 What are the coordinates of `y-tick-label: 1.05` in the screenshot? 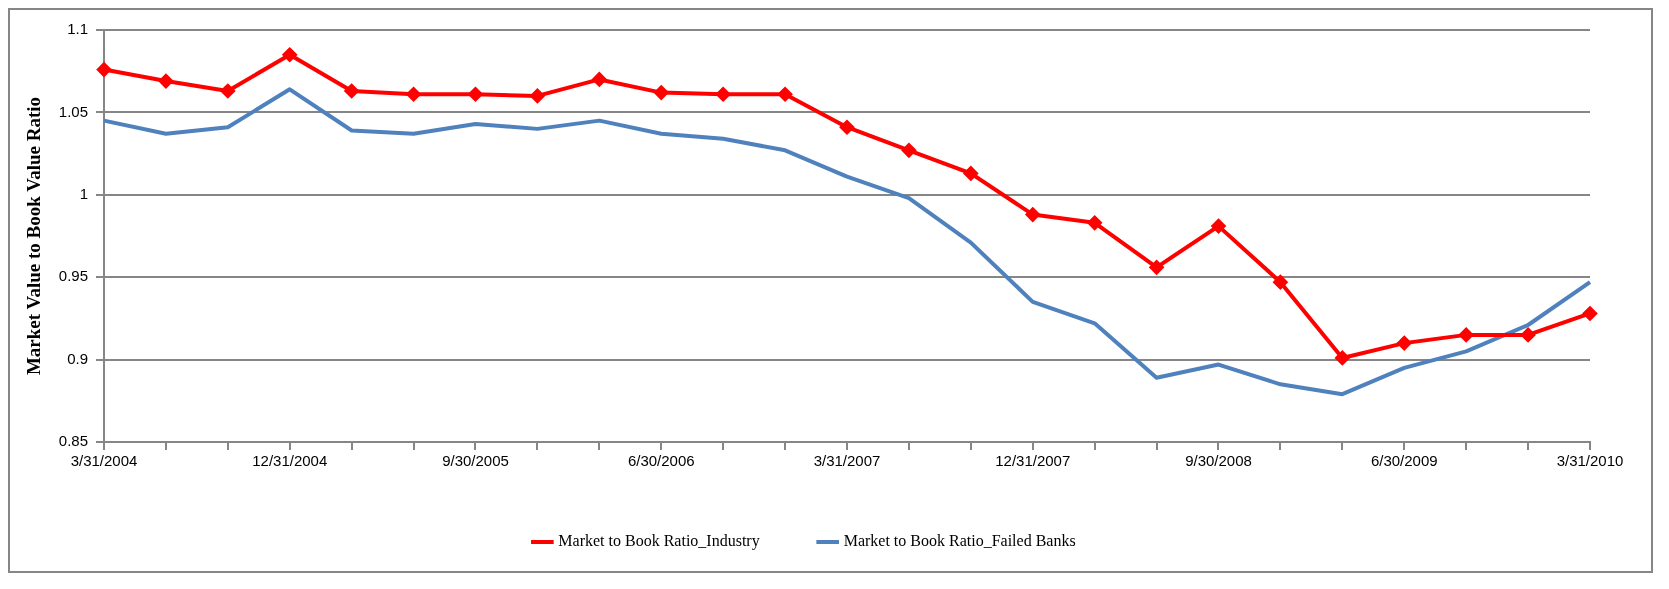 It's located at (73, 111).